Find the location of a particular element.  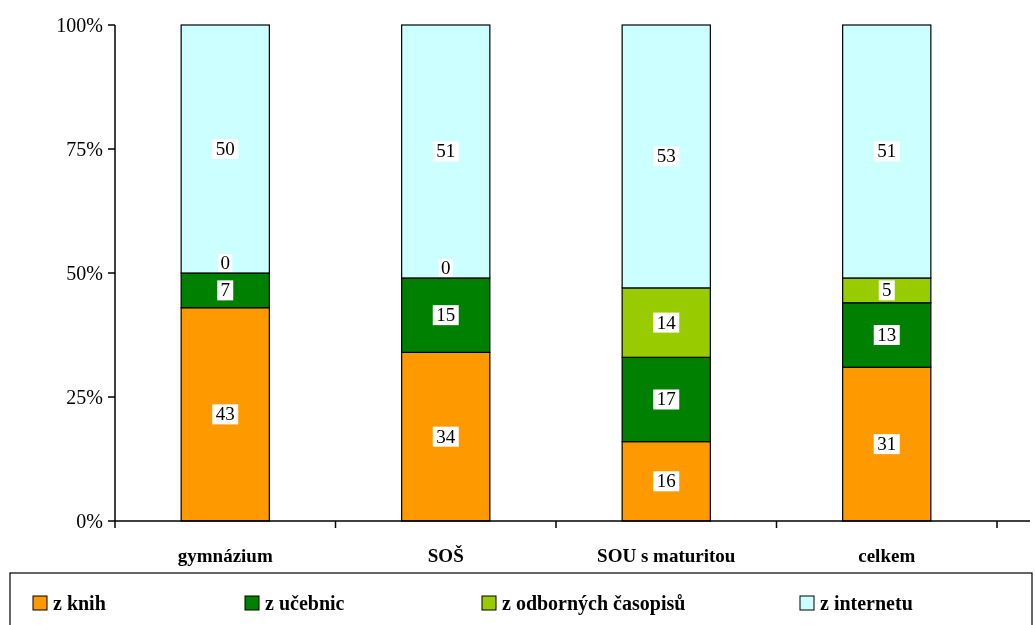

y-tick-label: 100% is located at coordinates (79, 25).